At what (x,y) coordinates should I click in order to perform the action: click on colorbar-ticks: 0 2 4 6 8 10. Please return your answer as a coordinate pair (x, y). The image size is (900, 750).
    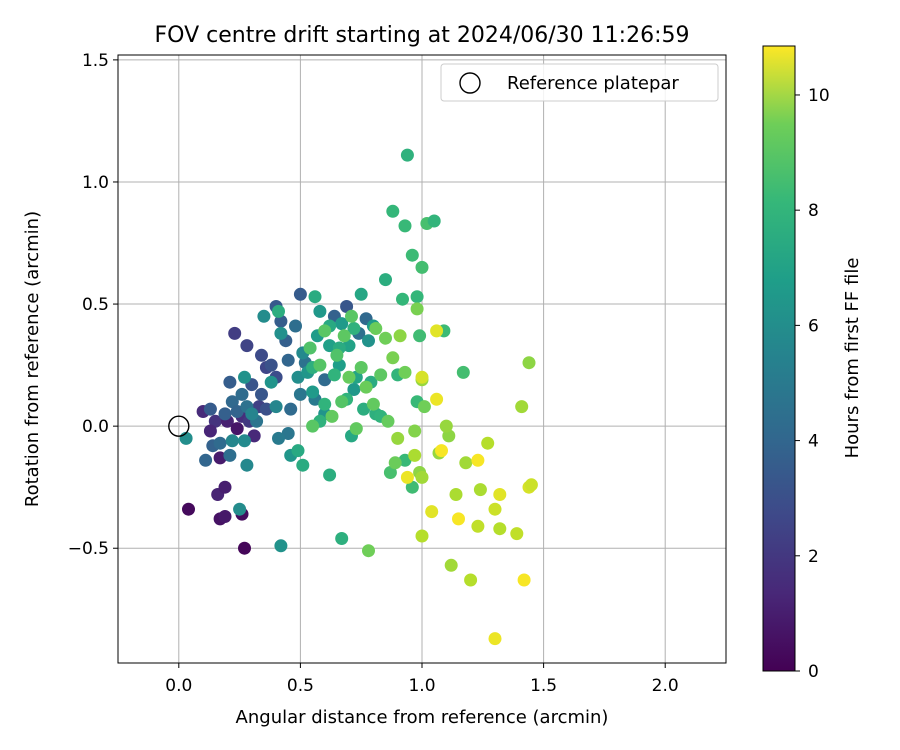
    Looking at the image, I should click on (812, 384).